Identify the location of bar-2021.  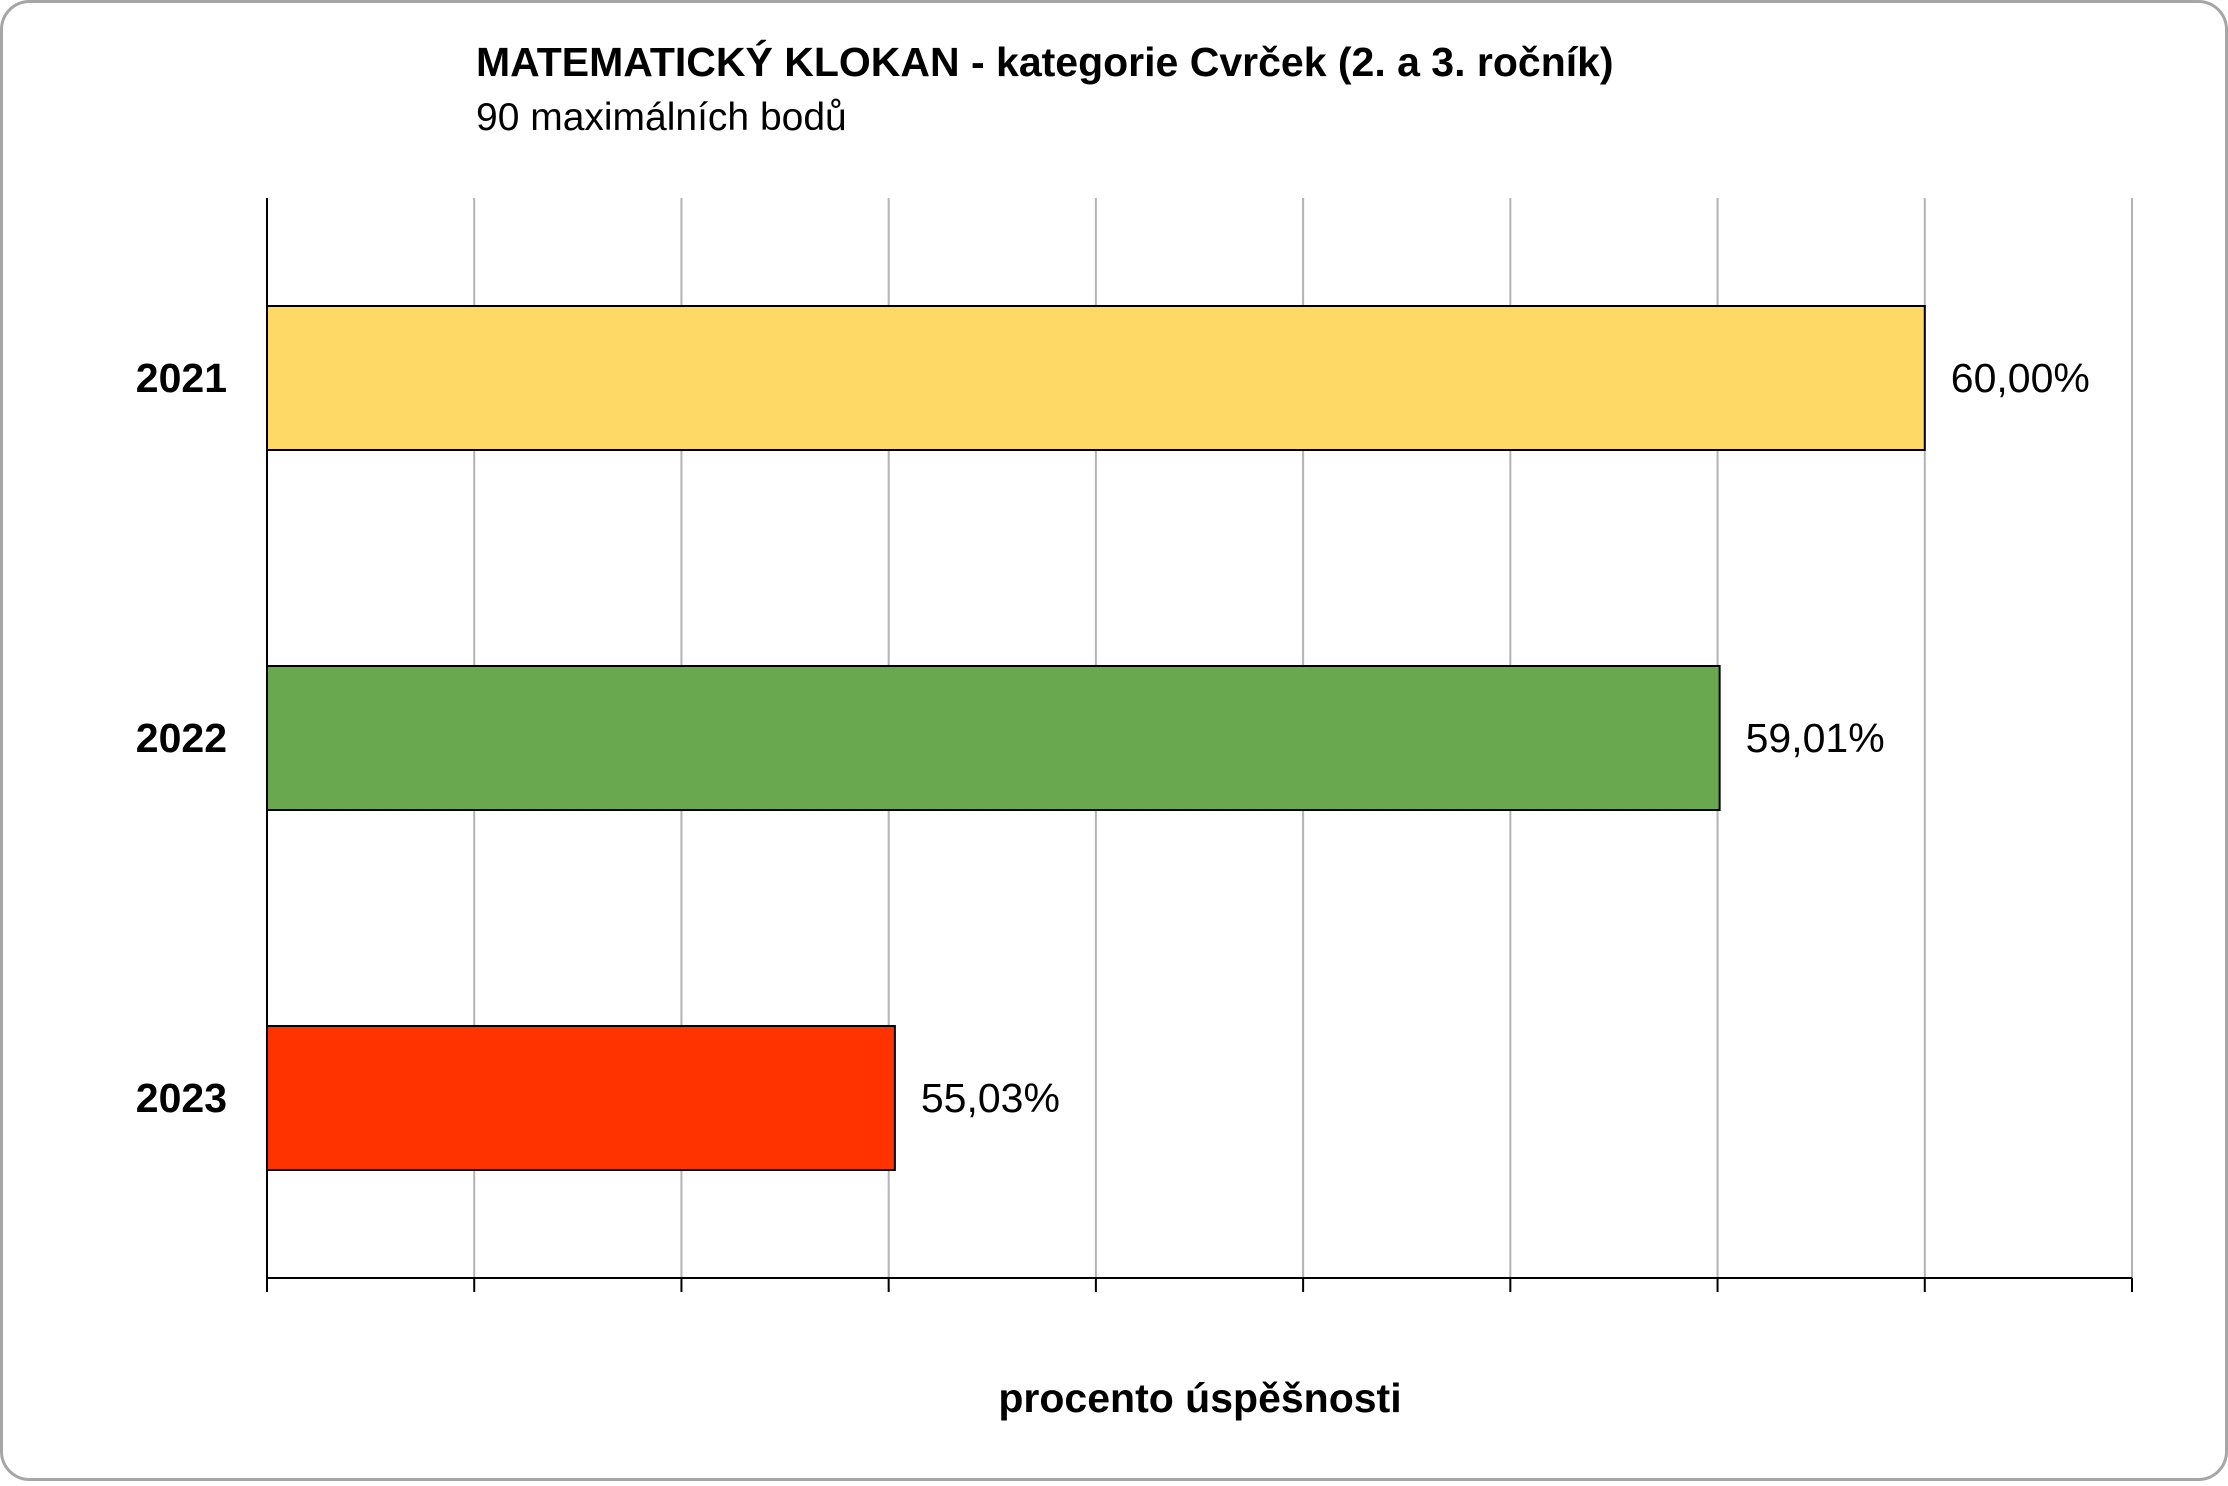
(1096, 378).